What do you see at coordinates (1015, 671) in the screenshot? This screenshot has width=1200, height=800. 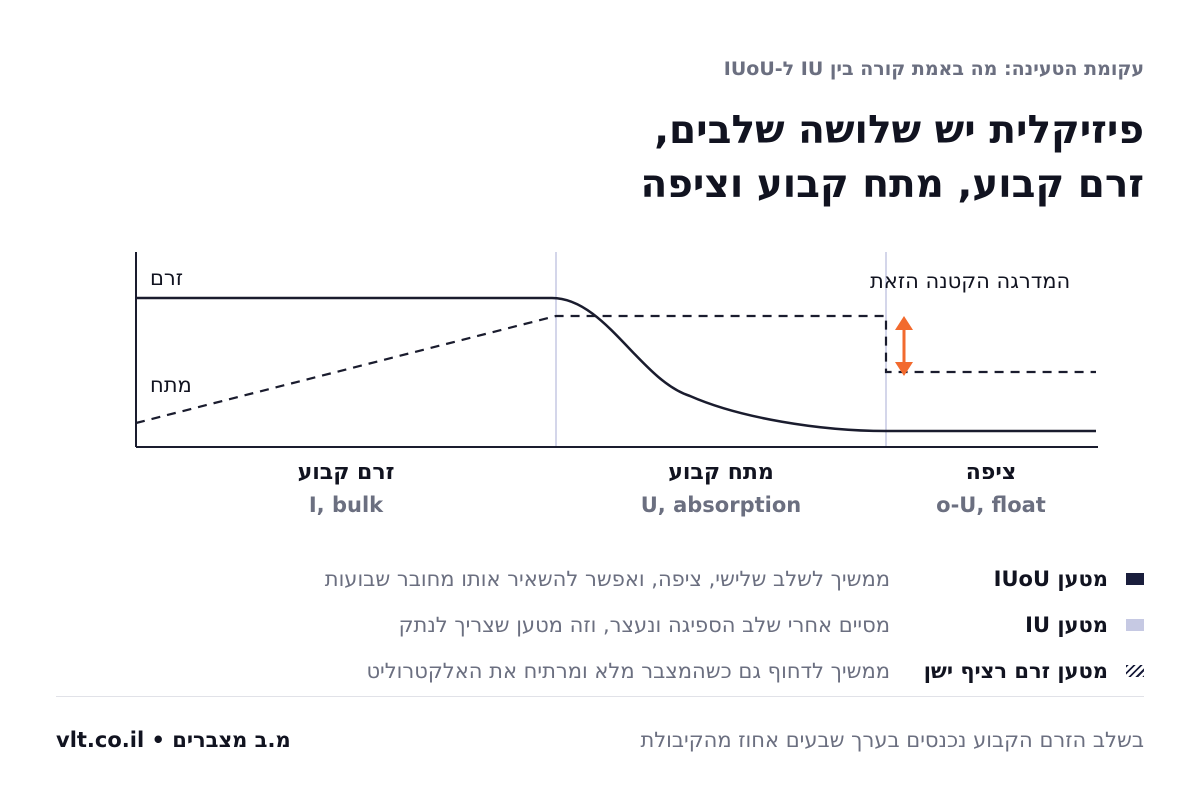 I see `legend-item-name: מטען זרם רציף ישן` at bounding box center [1015, 671].